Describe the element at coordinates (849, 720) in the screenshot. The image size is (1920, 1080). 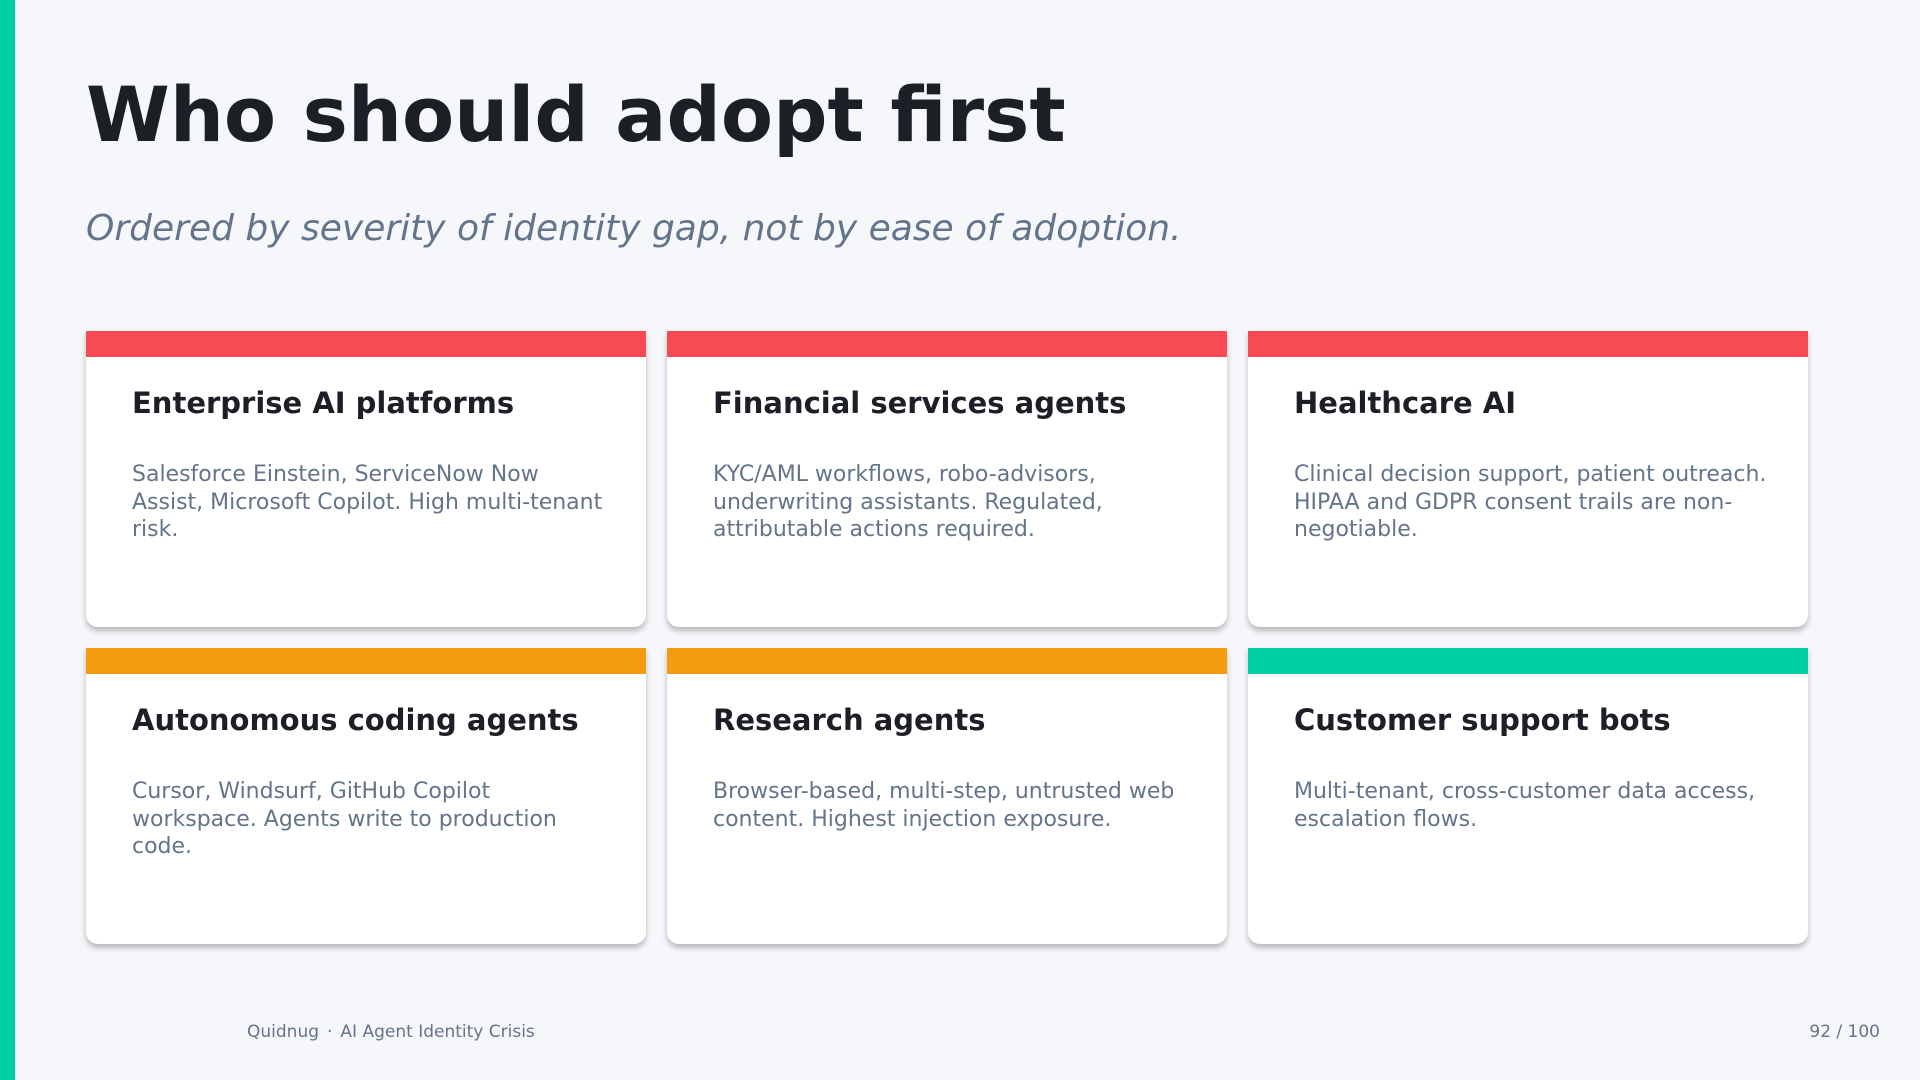
I see `card-title: Research agents` at that location.